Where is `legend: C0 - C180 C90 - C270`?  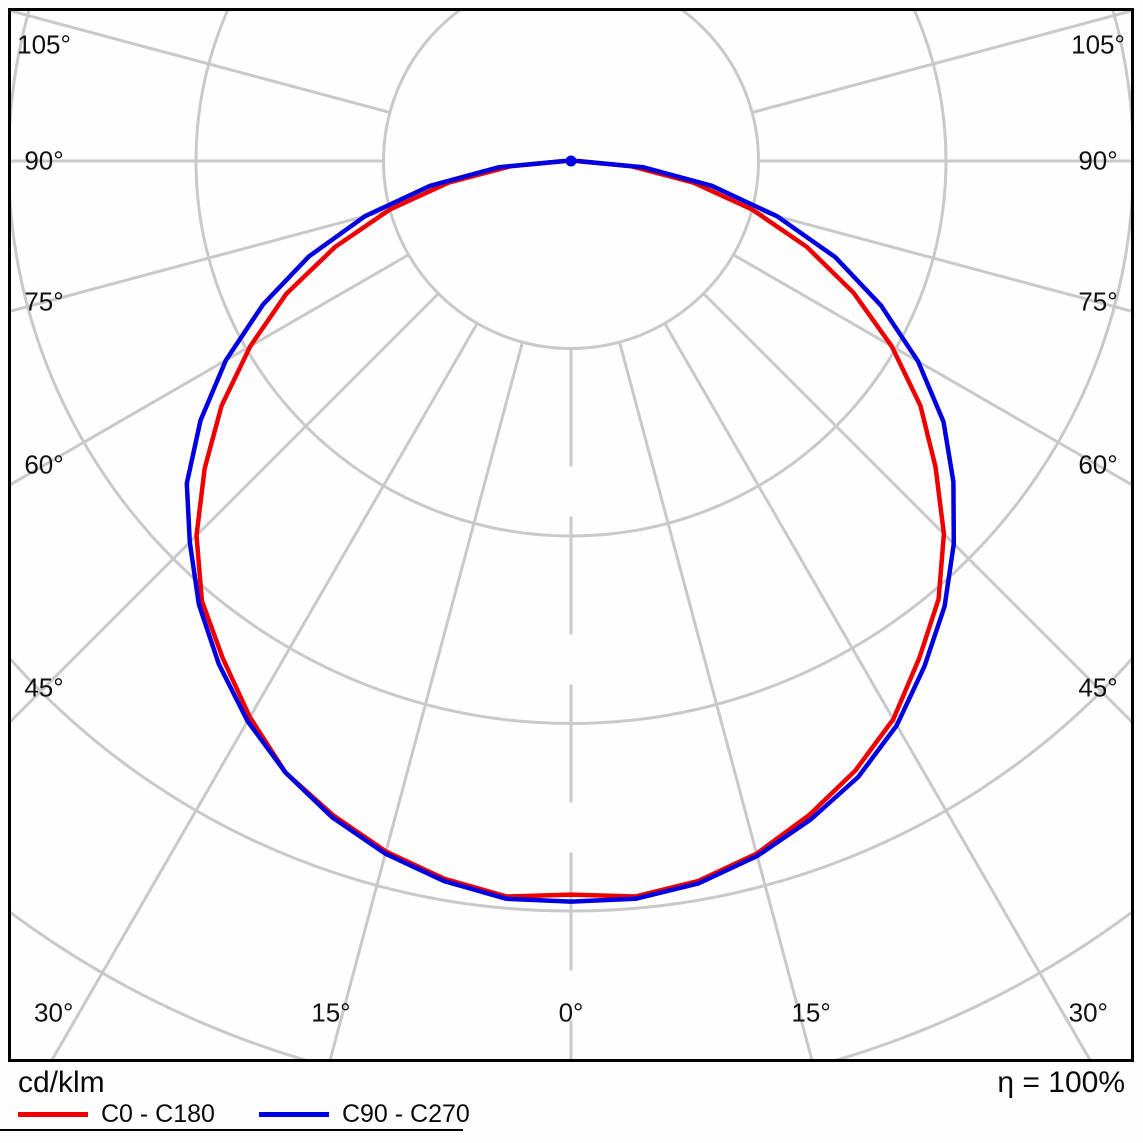
legend: C0 - C180 C90 - C270 is located at coordinates (244, 1114).